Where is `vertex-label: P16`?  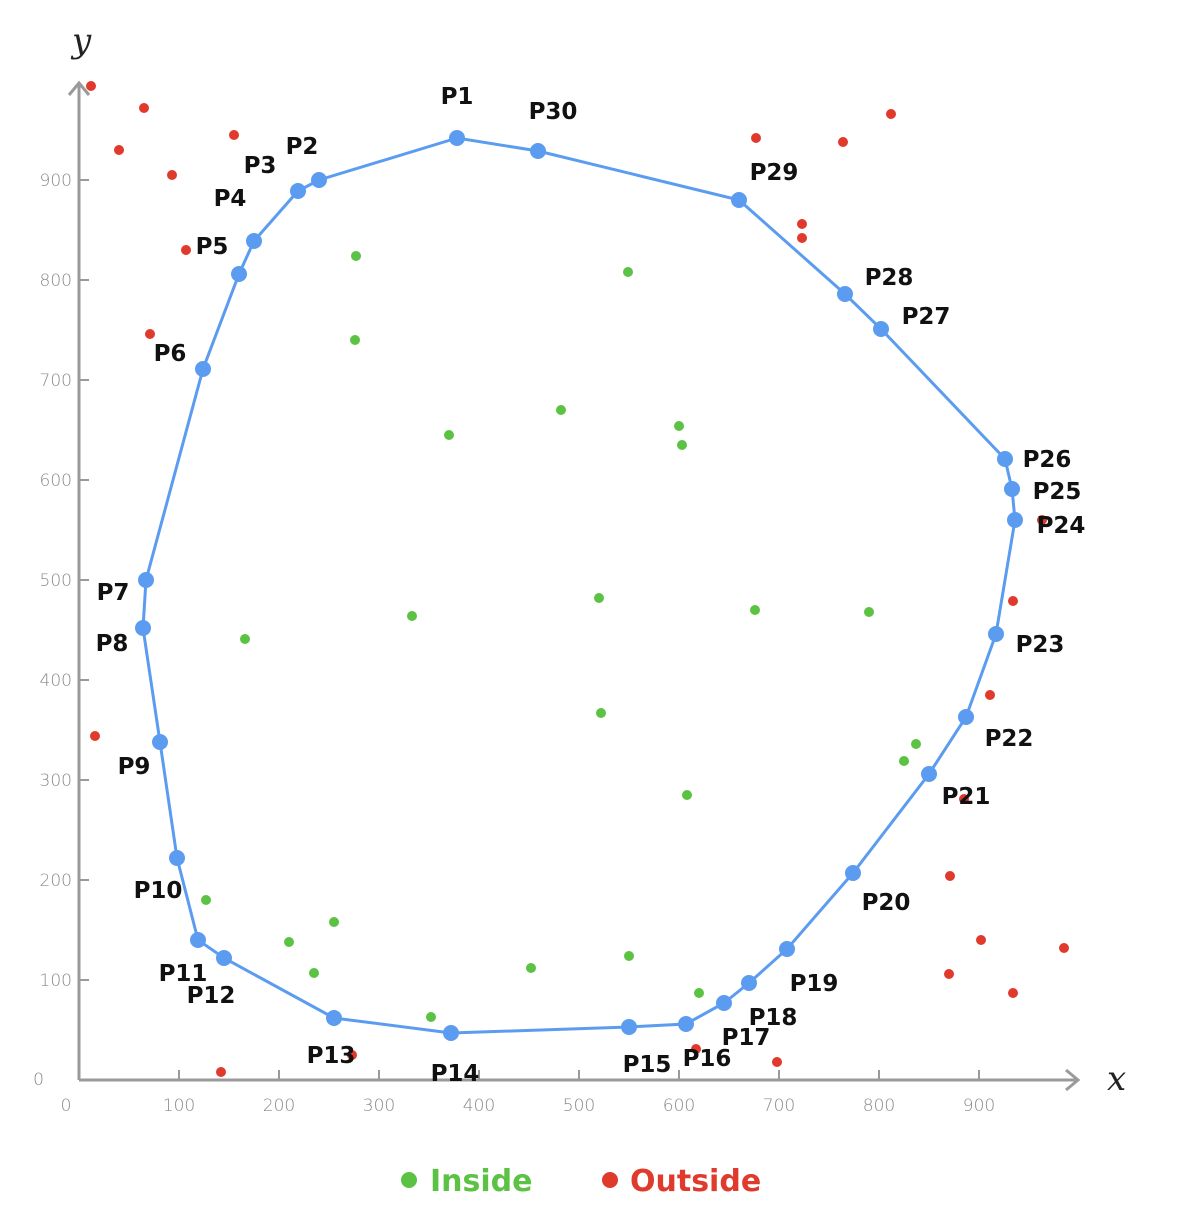 vertex-label: P16 is located at coordinates (707, 1059).